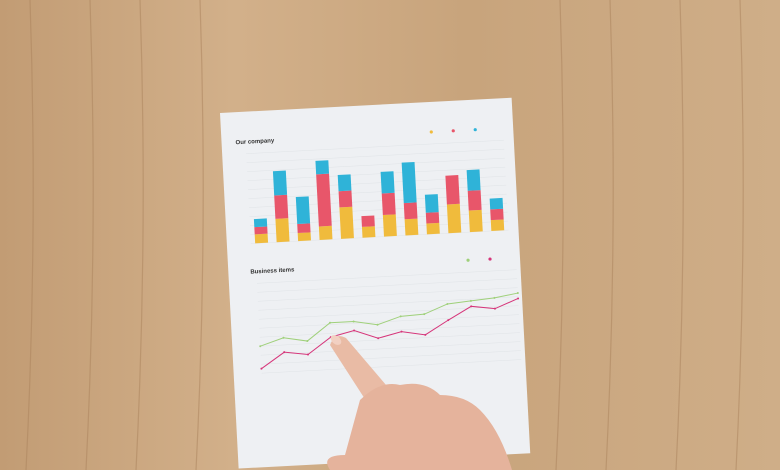 The height and width of the screenshot is (470, 780). What do you see at coordinates (419, 426) in the screenshot?
I see `palm` at bounding box center [419, 426].